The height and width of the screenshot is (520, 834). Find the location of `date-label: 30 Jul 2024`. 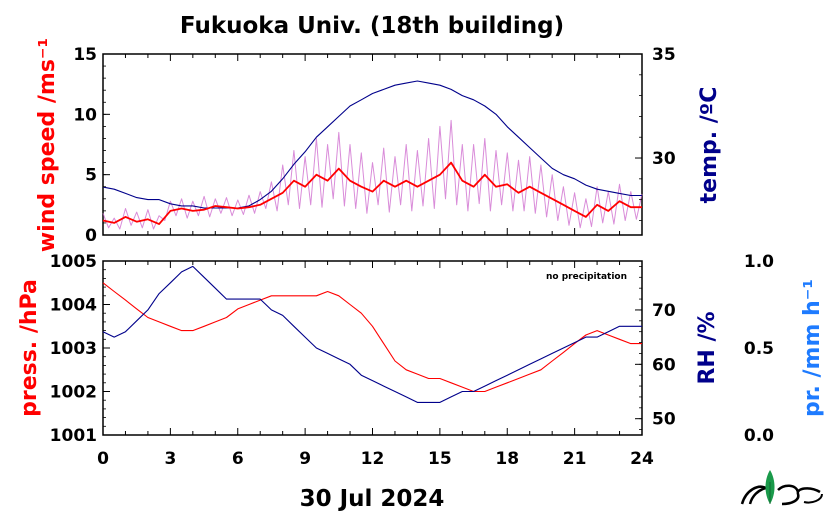

date-label: 30 Jul 2024 is located at coordinates (372, 499).